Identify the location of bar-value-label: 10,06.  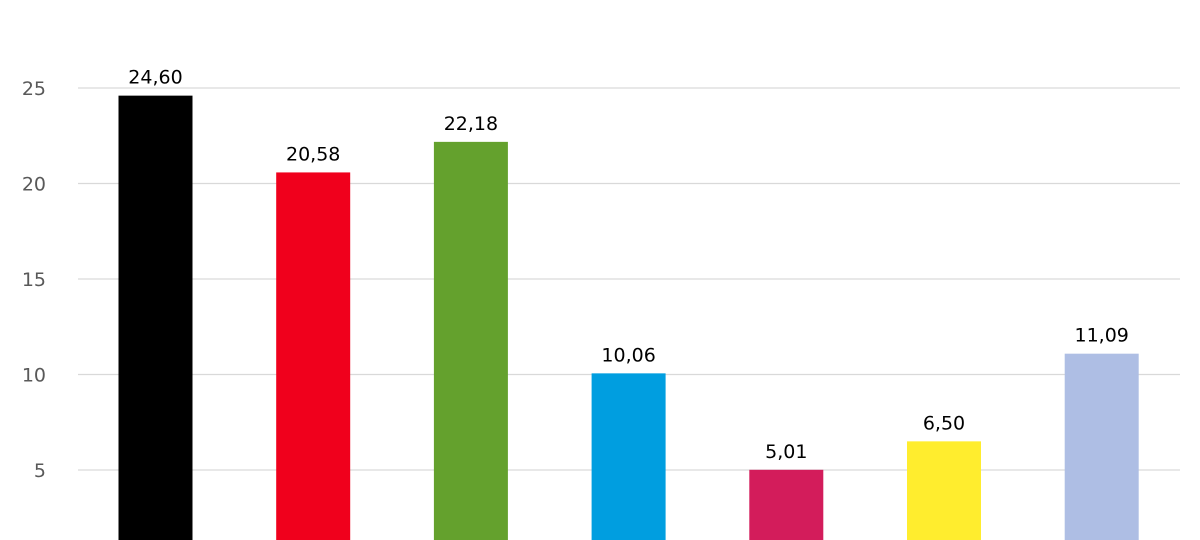
(628, 355).